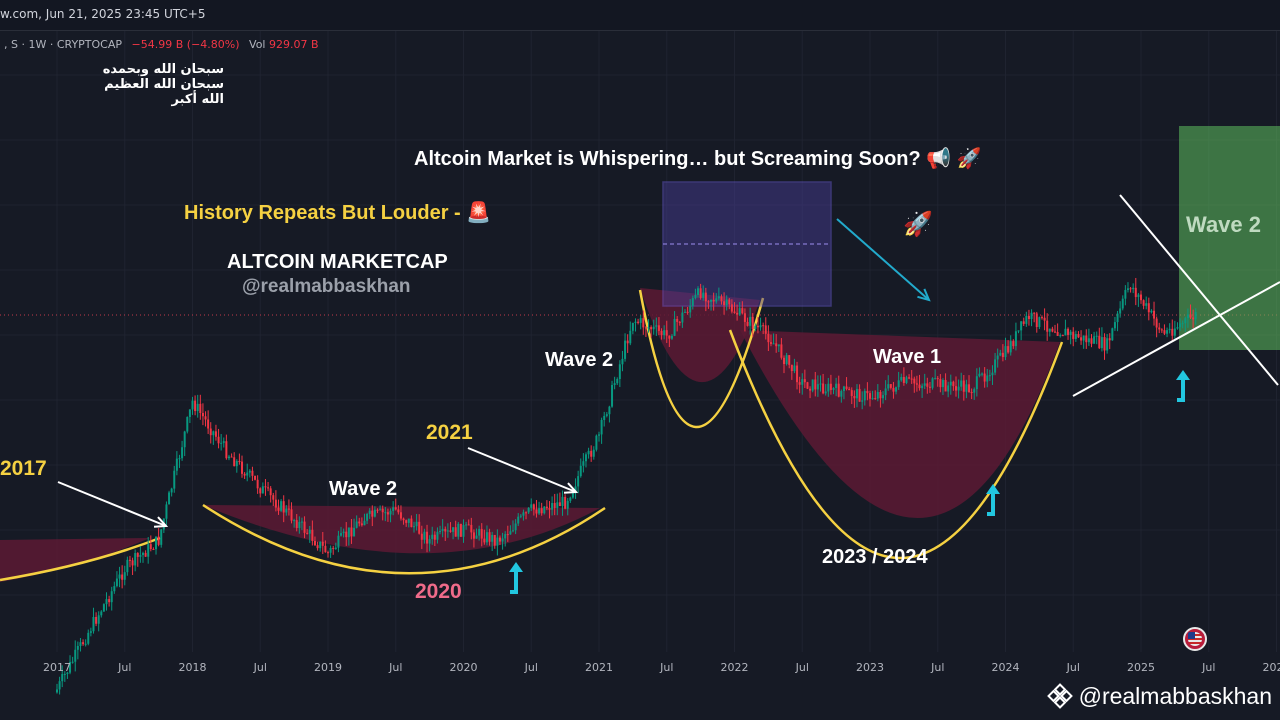 The height and width of the screenshot is (720, 1280). Describe the element at coordinates (579, 360) in the screenshot. I see `wave2-mid-label: Wave 2` at that location.